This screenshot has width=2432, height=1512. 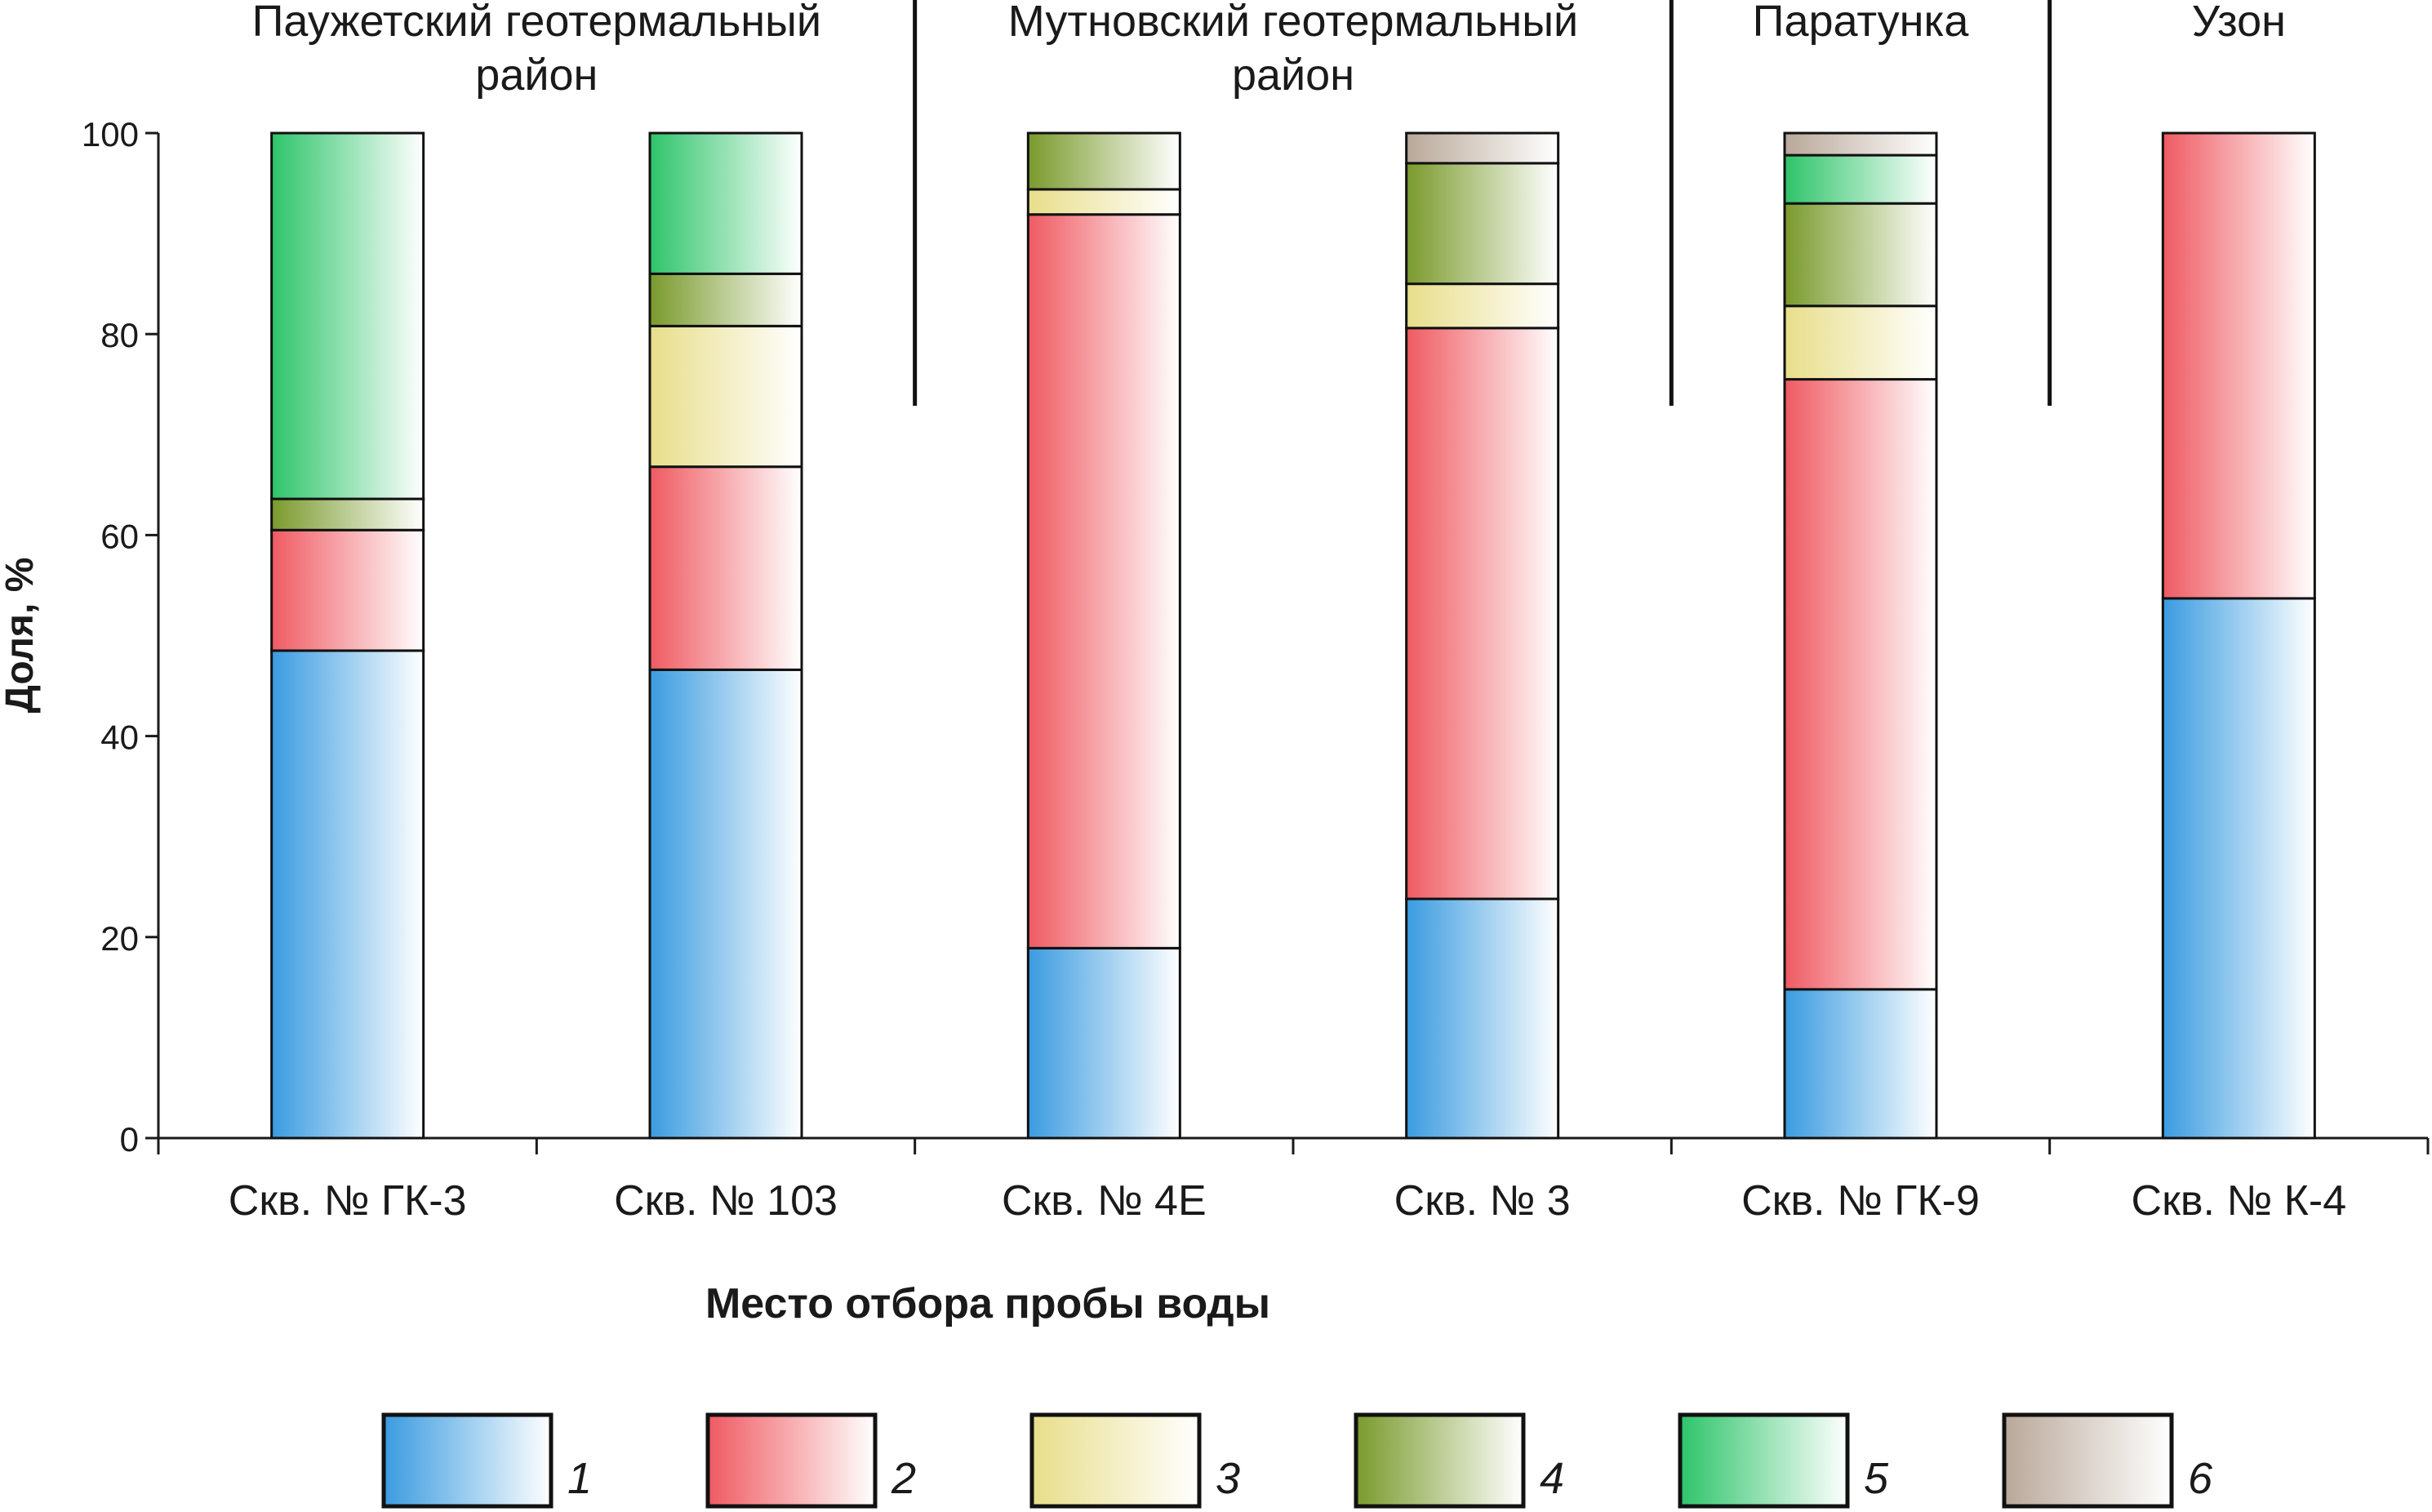 I want to click on x-axis-label: Место отбора пробы воды, so click(x=987, y=1303).